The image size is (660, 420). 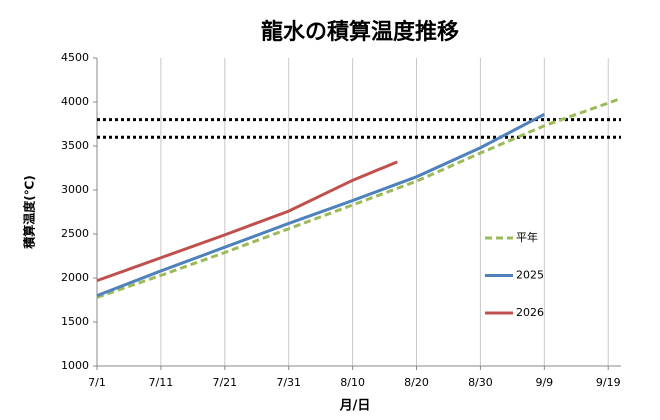 I want to click on y-tick-label: 3500, so click(x=75, y=145).